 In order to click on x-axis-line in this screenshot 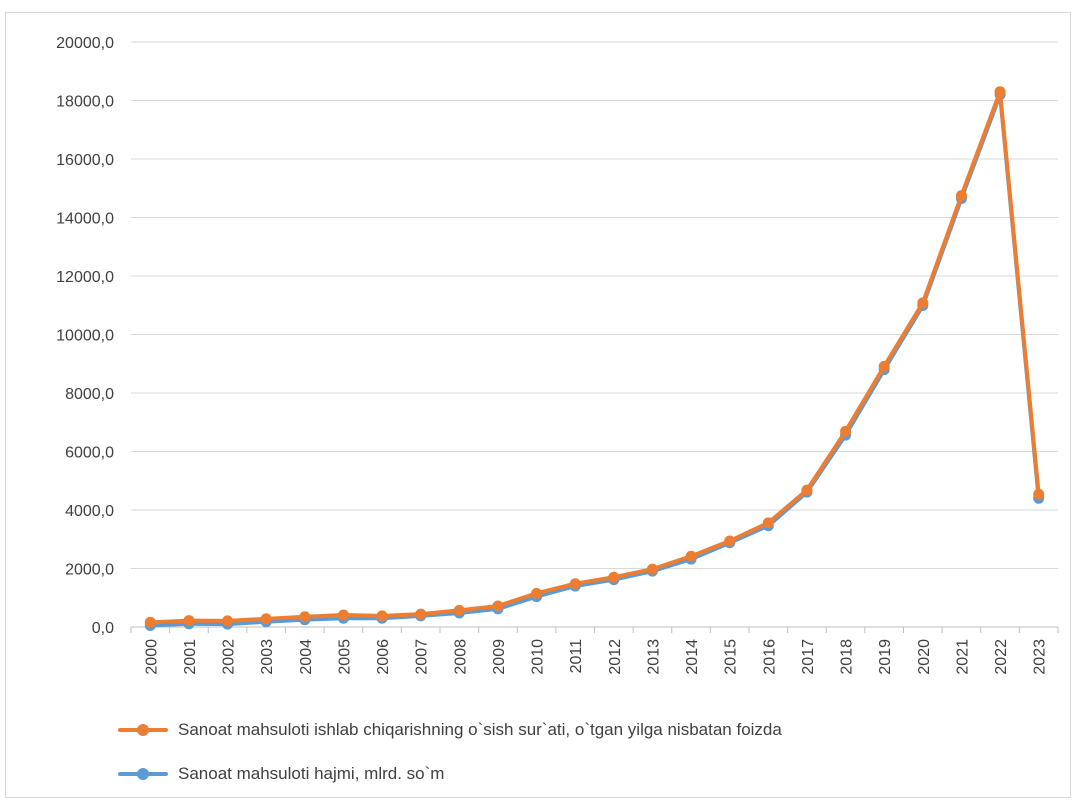, I will do `click(594, 629)`.